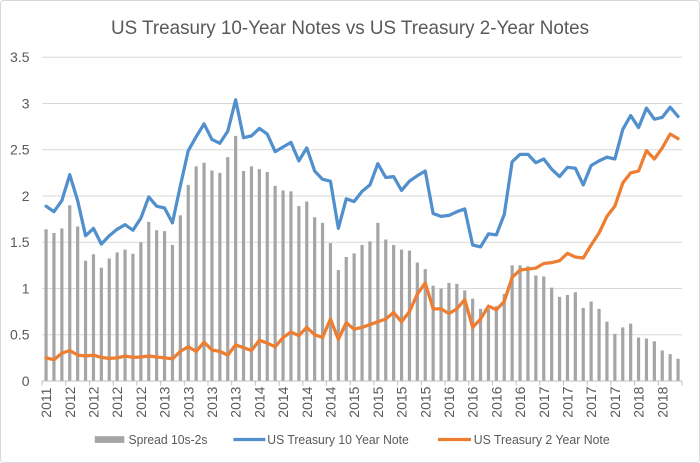 The height and width of the screenshot is (463, 700). Describe the element at coordinates (26, 288) in the screenshot. I see `svg-text: 1` at that location.